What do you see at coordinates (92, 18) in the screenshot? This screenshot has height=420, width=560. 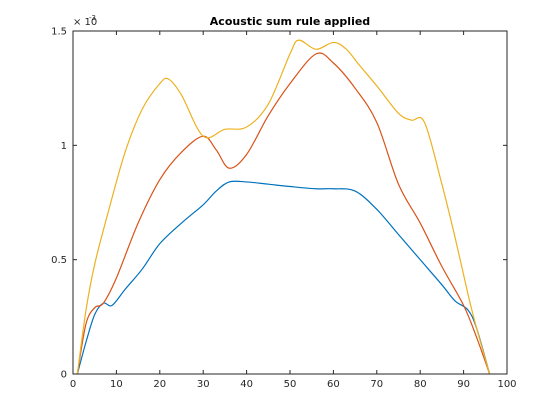 I see `y-exponent-power: -3` at bounding box center [92, 18].